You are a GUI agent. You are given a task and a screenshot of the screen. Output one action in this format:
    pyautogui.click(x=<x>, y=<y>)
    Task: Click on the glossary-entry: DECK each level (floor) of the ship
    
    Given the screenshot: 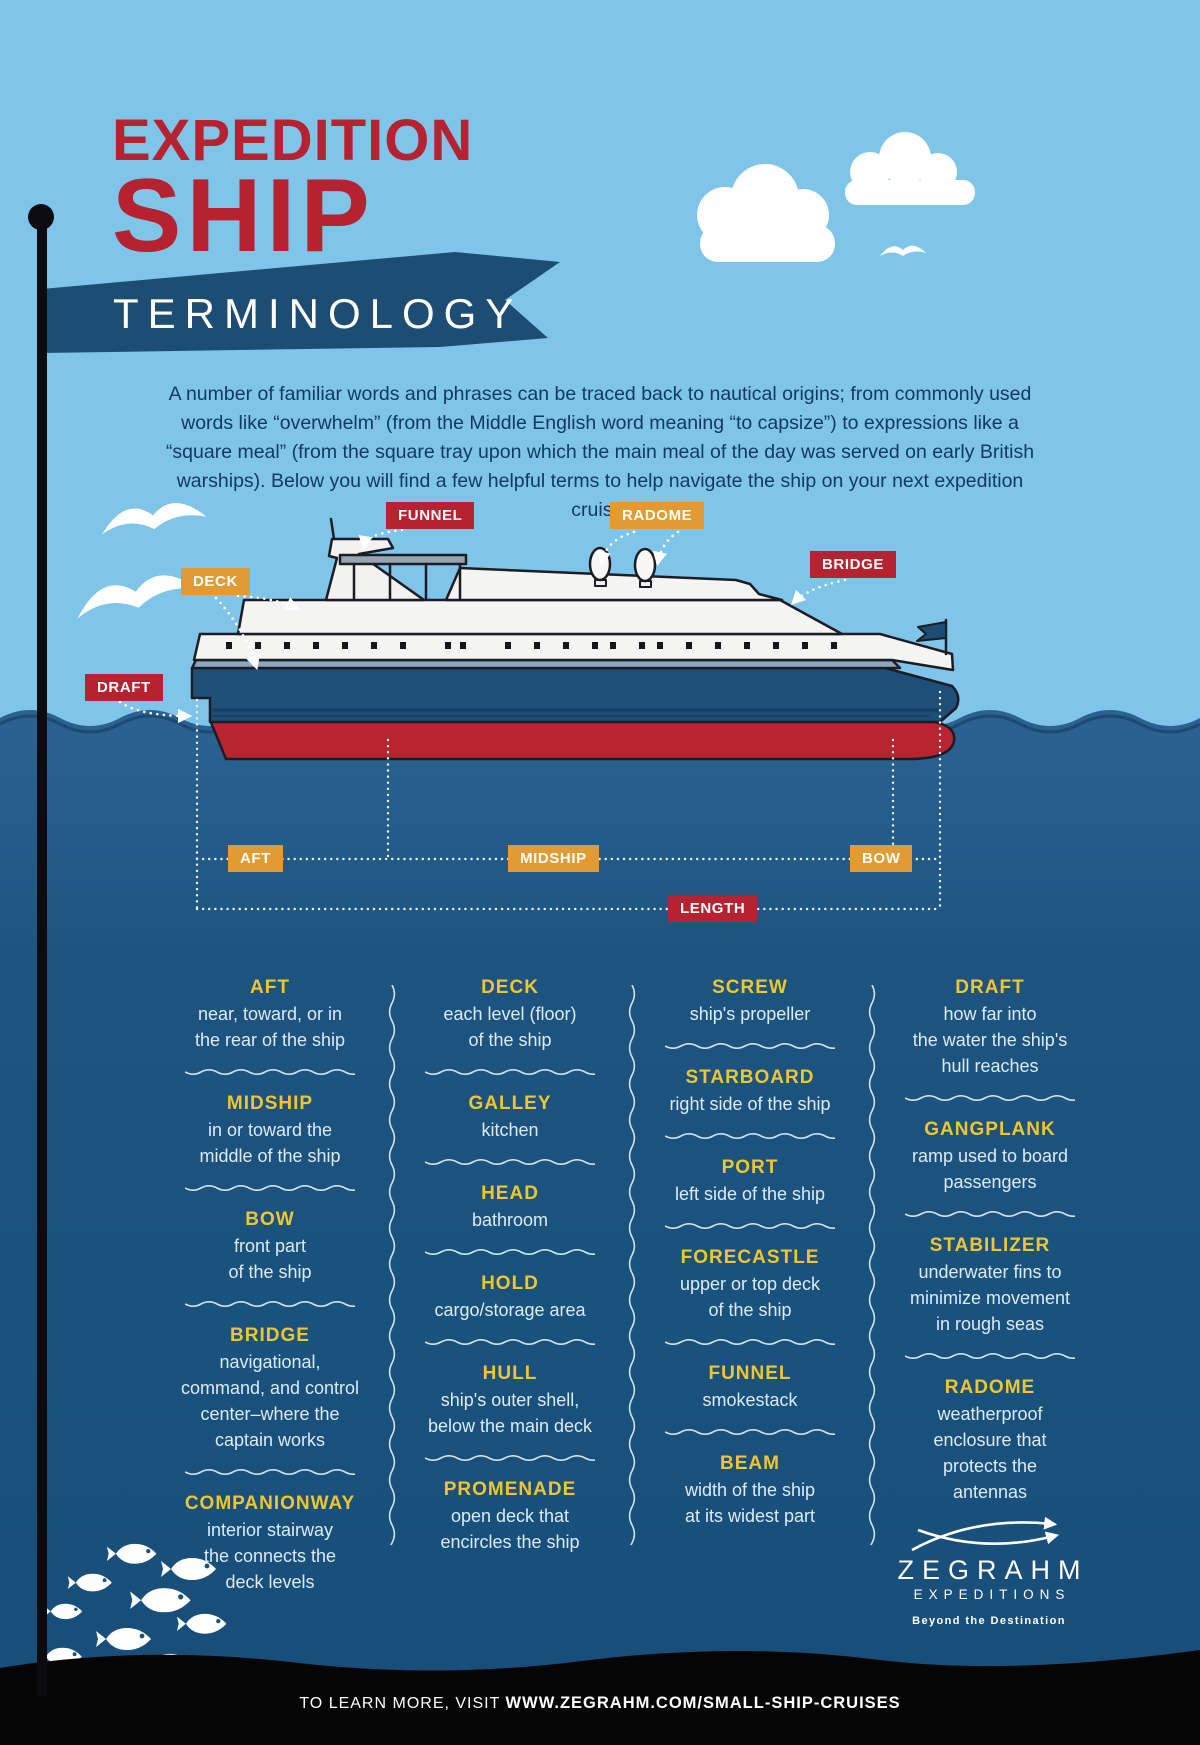 What is the action you would take?
    pyautogui.click(x=510, y=1014)
    